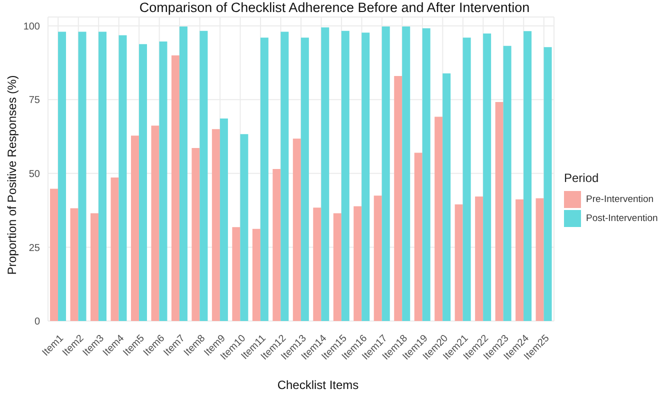 This screenshot has width=669, height=399. Describe the element at coordinates (31, 26) in the screenshot. I see `y-tick-label: 100` at that location.